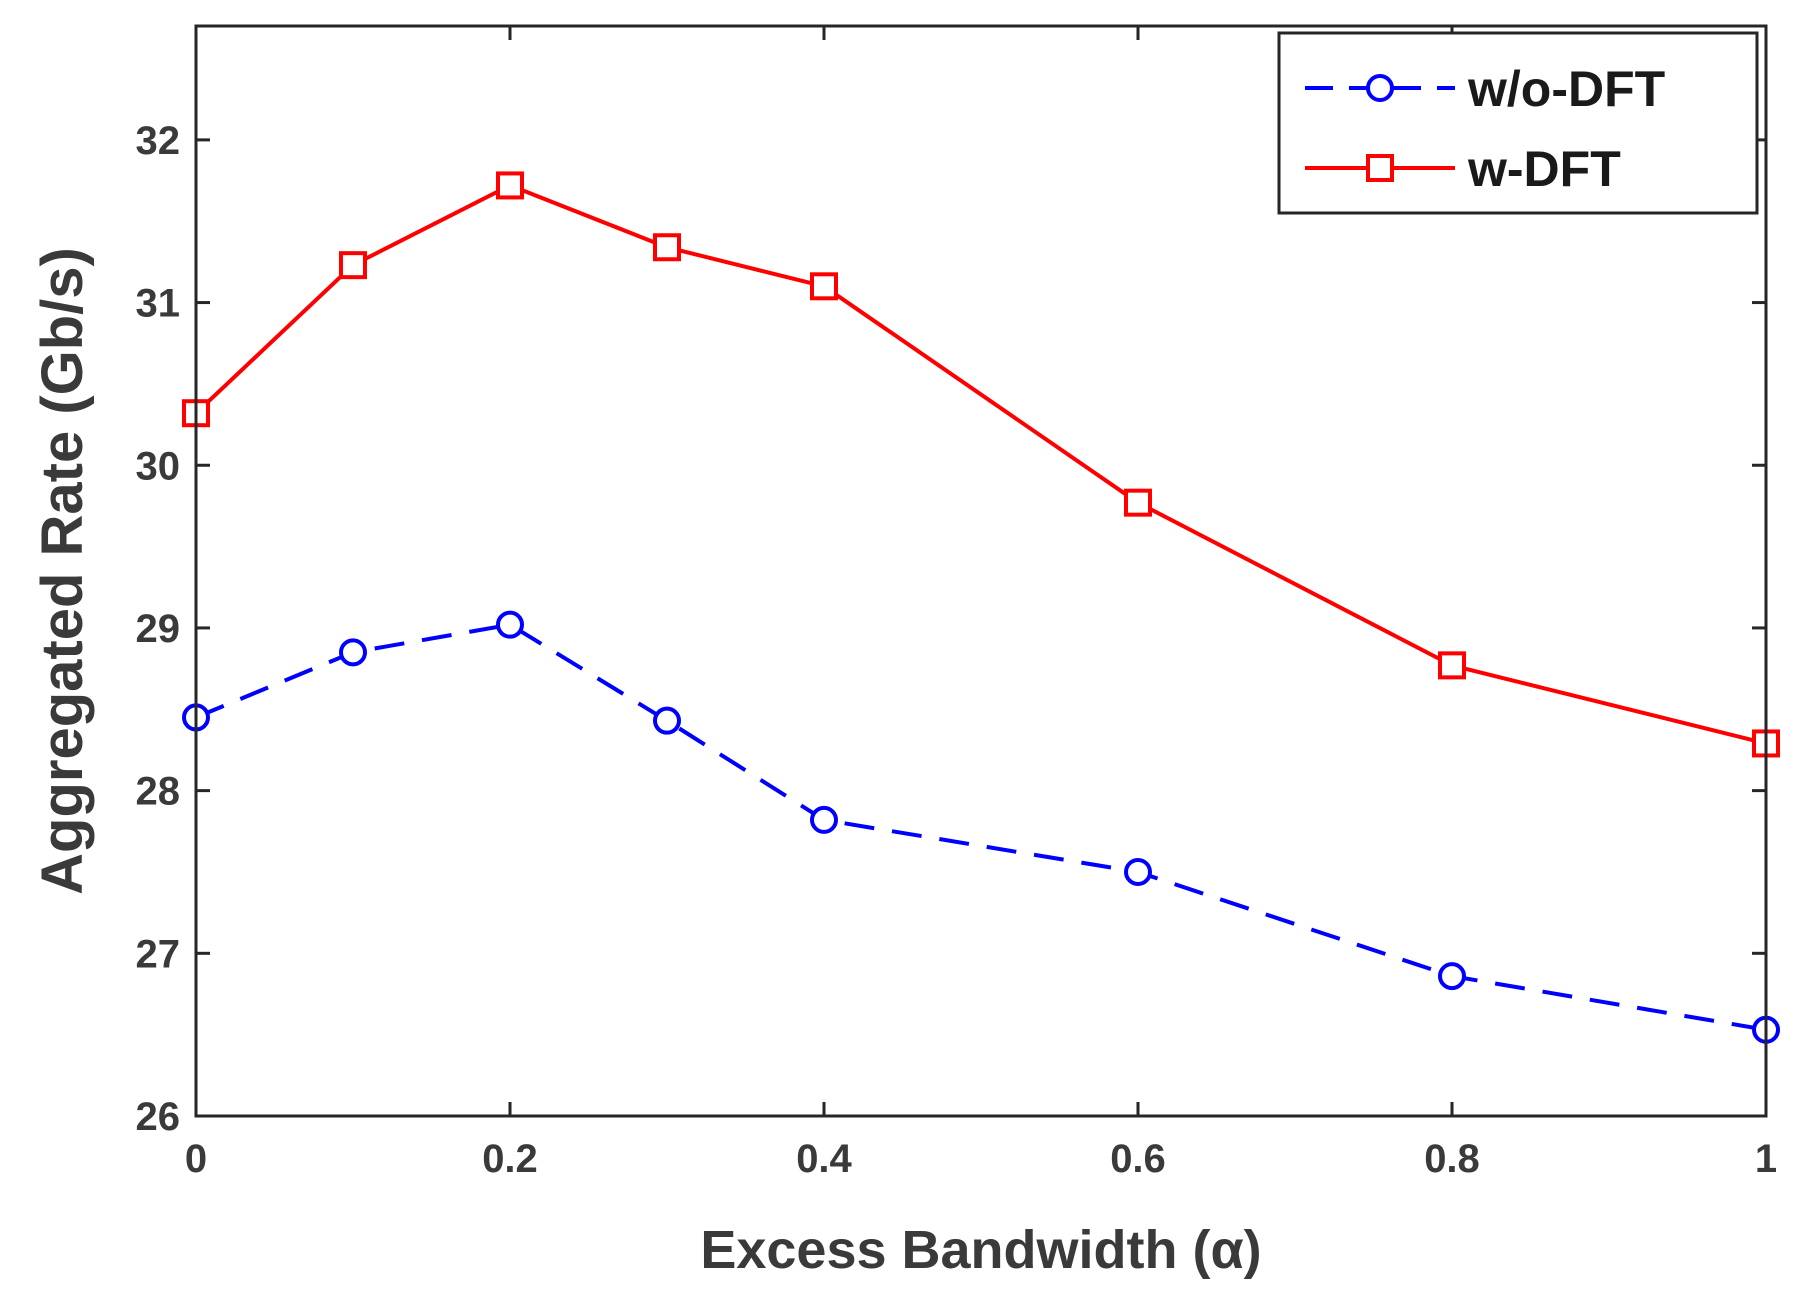  I want to click on y-tick-label: 27, so click(158, 954).